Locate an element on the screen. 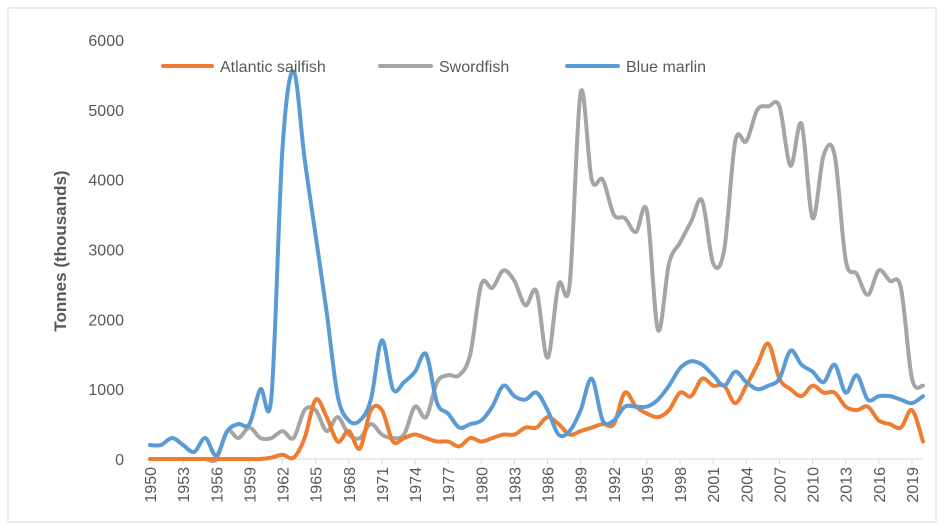  y-tick-label: 1000 is located at coordinates (106, 390).